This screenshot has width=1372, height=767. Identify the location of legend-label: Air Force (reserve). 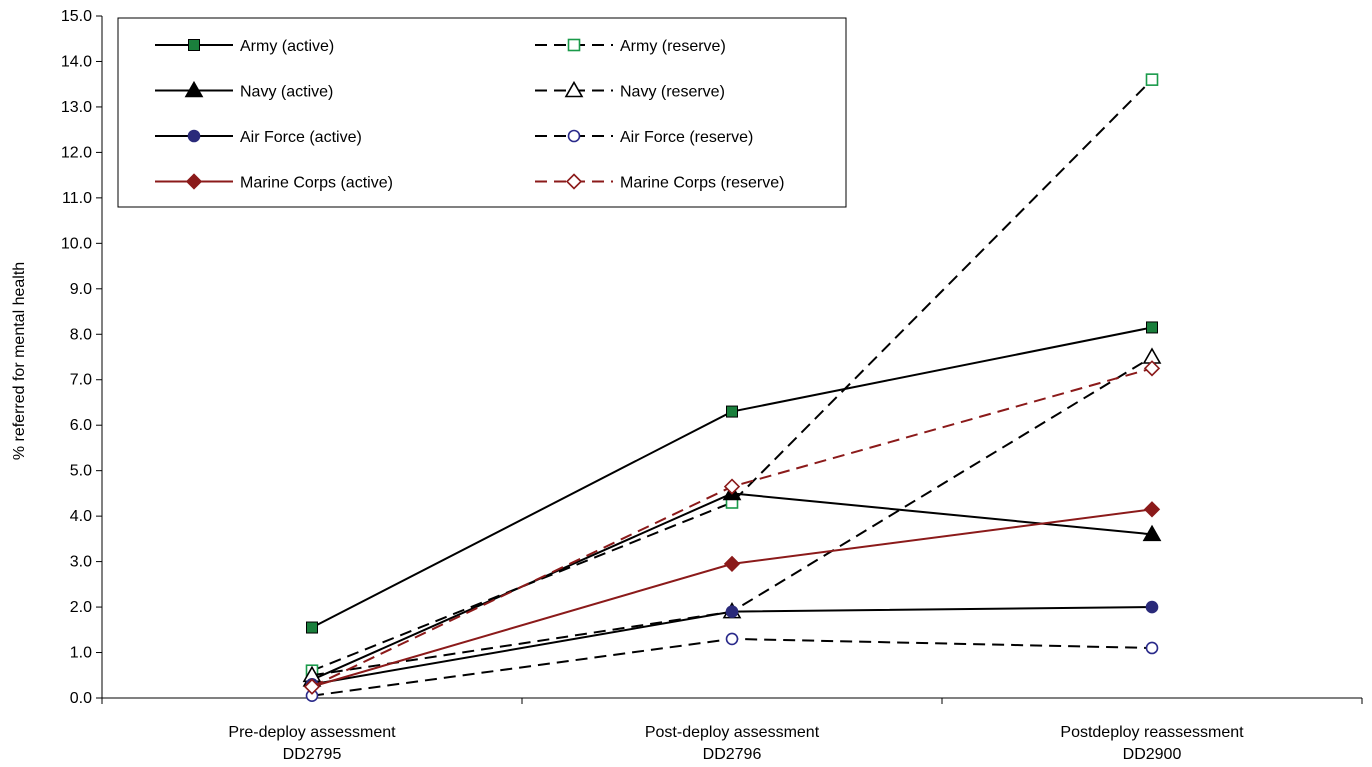
(686, 137).